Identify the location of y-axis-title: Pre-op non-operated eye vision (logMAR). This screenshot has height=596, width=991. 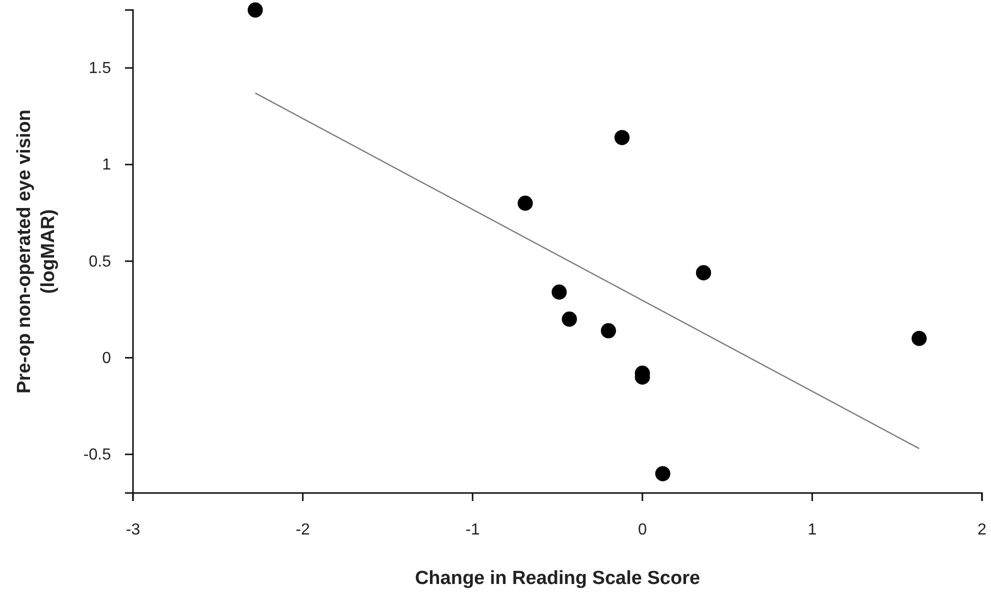
(36, 252).